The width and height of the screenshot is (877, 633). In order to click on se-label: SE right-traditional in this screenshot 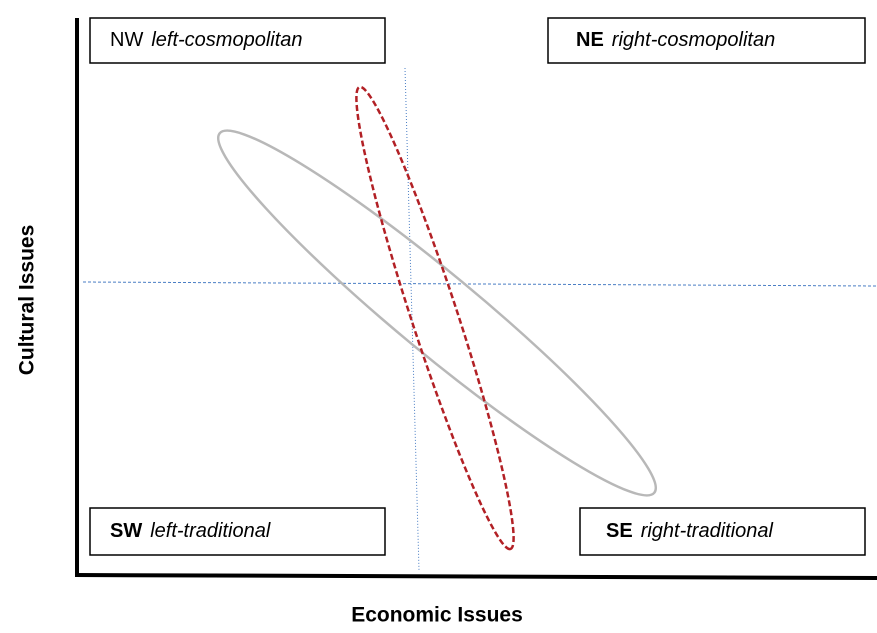, I will do `click(690, 531)`.